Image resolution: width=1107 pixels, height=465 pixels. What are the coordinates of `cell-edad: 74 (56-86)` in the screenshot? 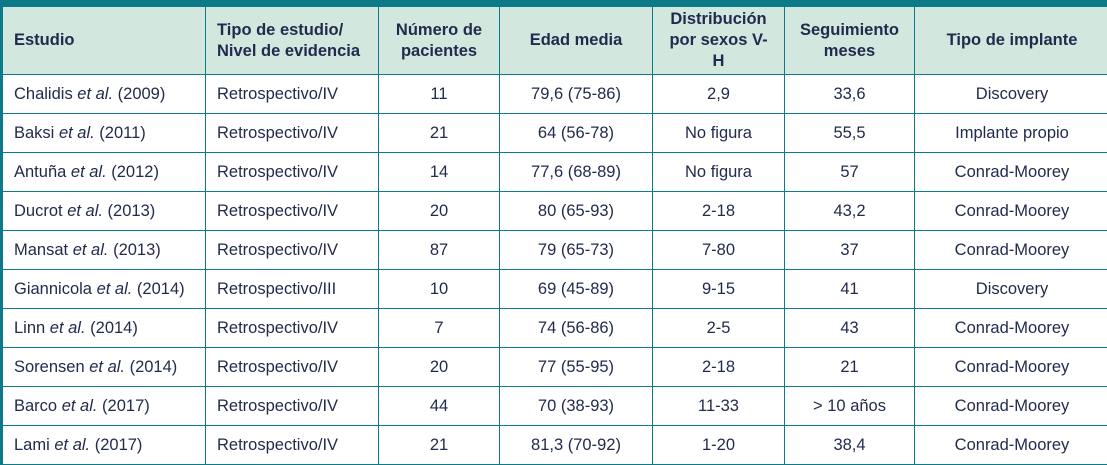 It's located at (576, 328).